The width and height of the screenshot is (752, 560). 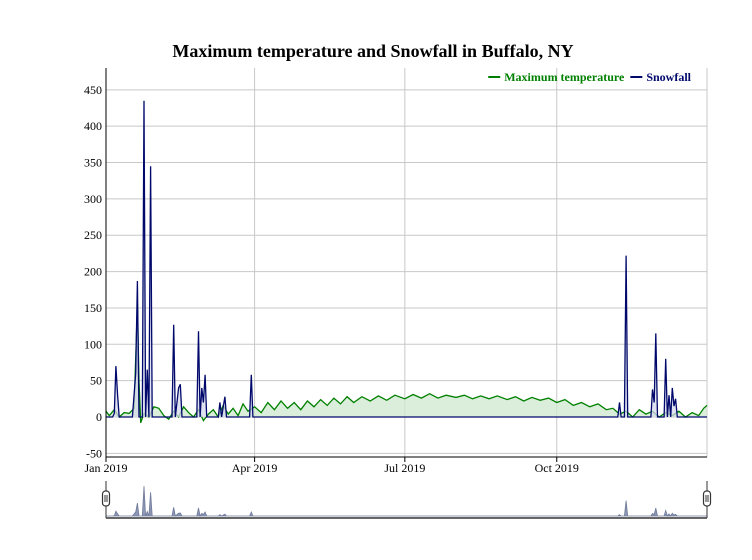 I want to click on legend: Maximum temperature Snowfall, so click(x=590, y=77).